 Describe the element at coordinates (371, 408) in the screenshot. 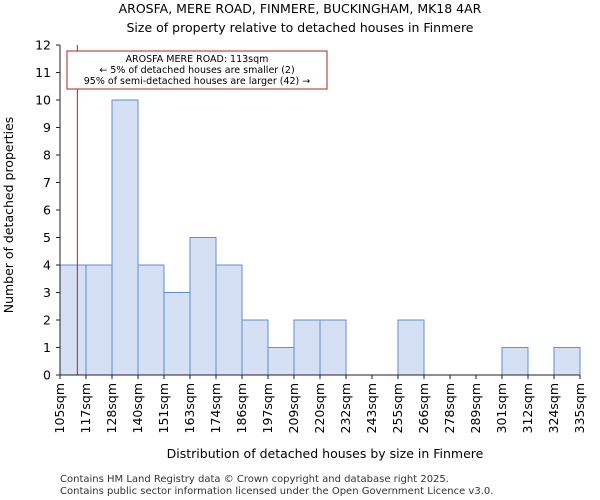

I see `x-tick-label: 243sqm` at that location.